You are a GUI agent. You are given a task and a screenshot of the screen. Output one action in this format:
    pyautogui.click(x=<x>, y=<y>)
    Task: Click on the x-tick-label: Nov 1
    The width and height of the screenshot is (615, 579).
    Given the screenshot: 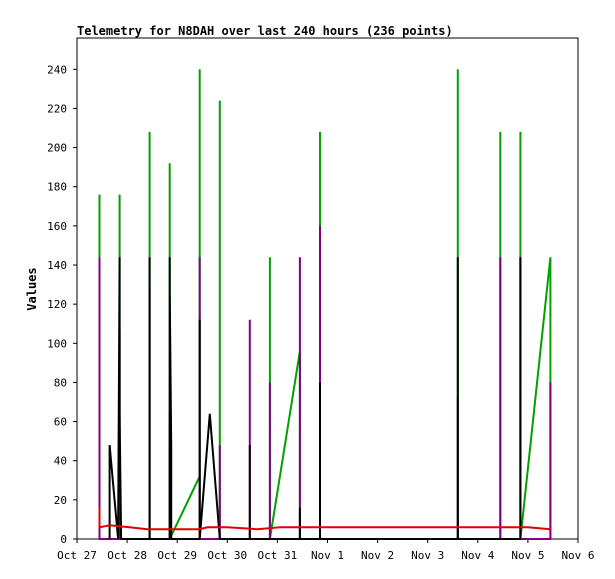 What is the action you would take?
    pyautogui.click(x=327, y=555)
    